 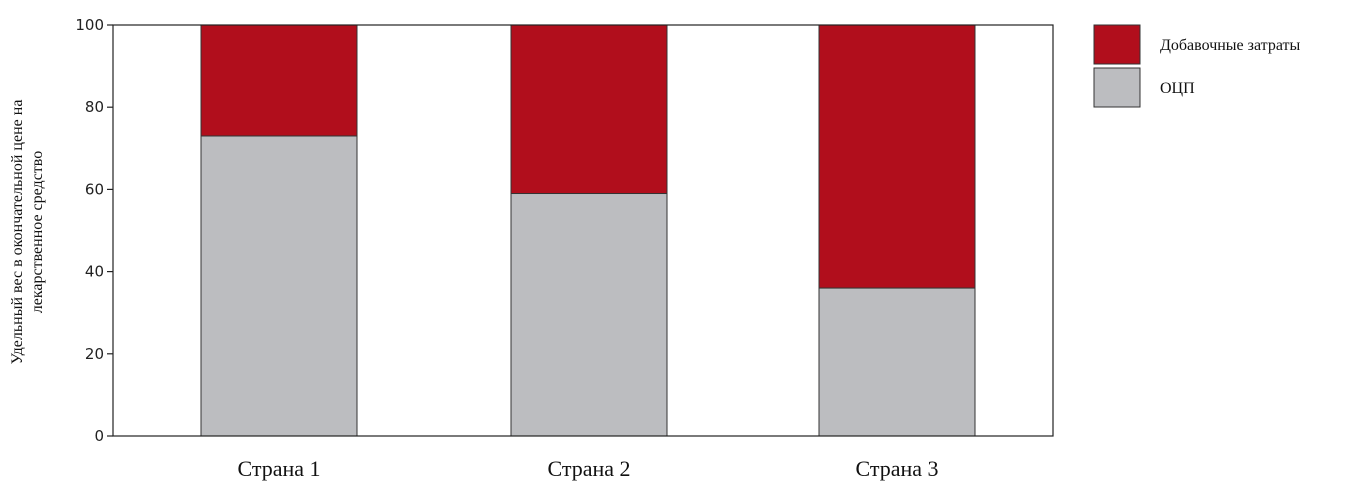 I want to click on y-tick-label: 60, so click(x=94, y=189).